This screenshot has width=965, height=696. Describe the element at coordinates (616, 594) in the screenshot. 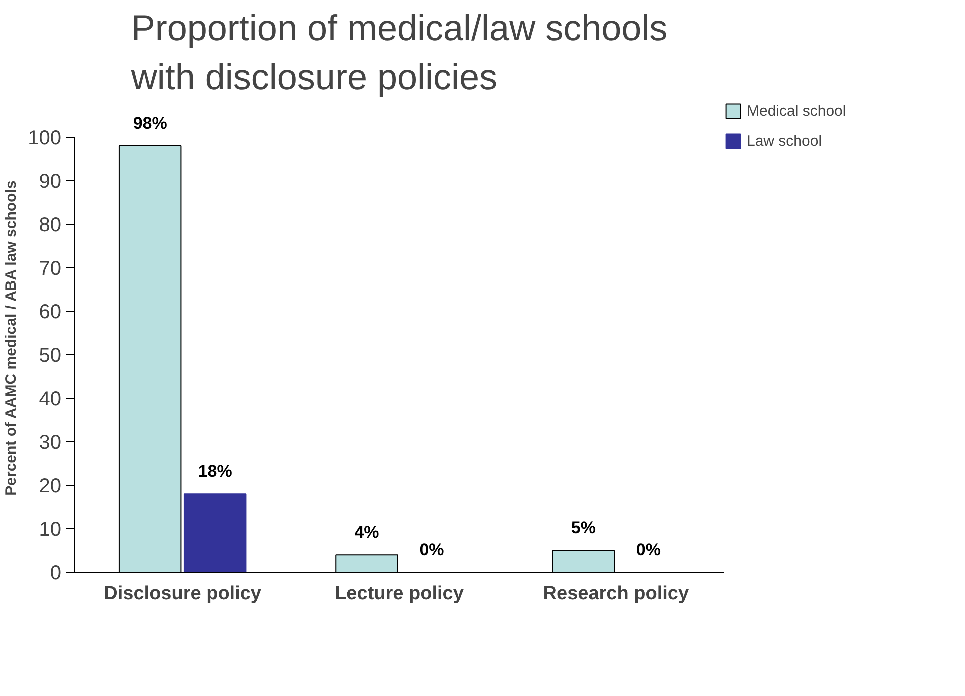

I see `x-tick-label: Research policy` at that location.